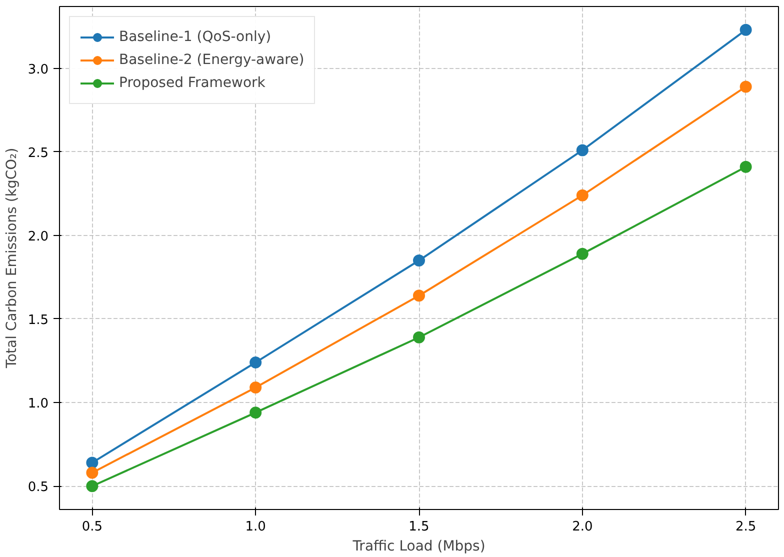 The height and width of the screenshot is (557, 784). Describe the element at coordinates (195, 37) in the screenshot. I see `legend-label: Baseline-1 (QoS-only)` at that location.